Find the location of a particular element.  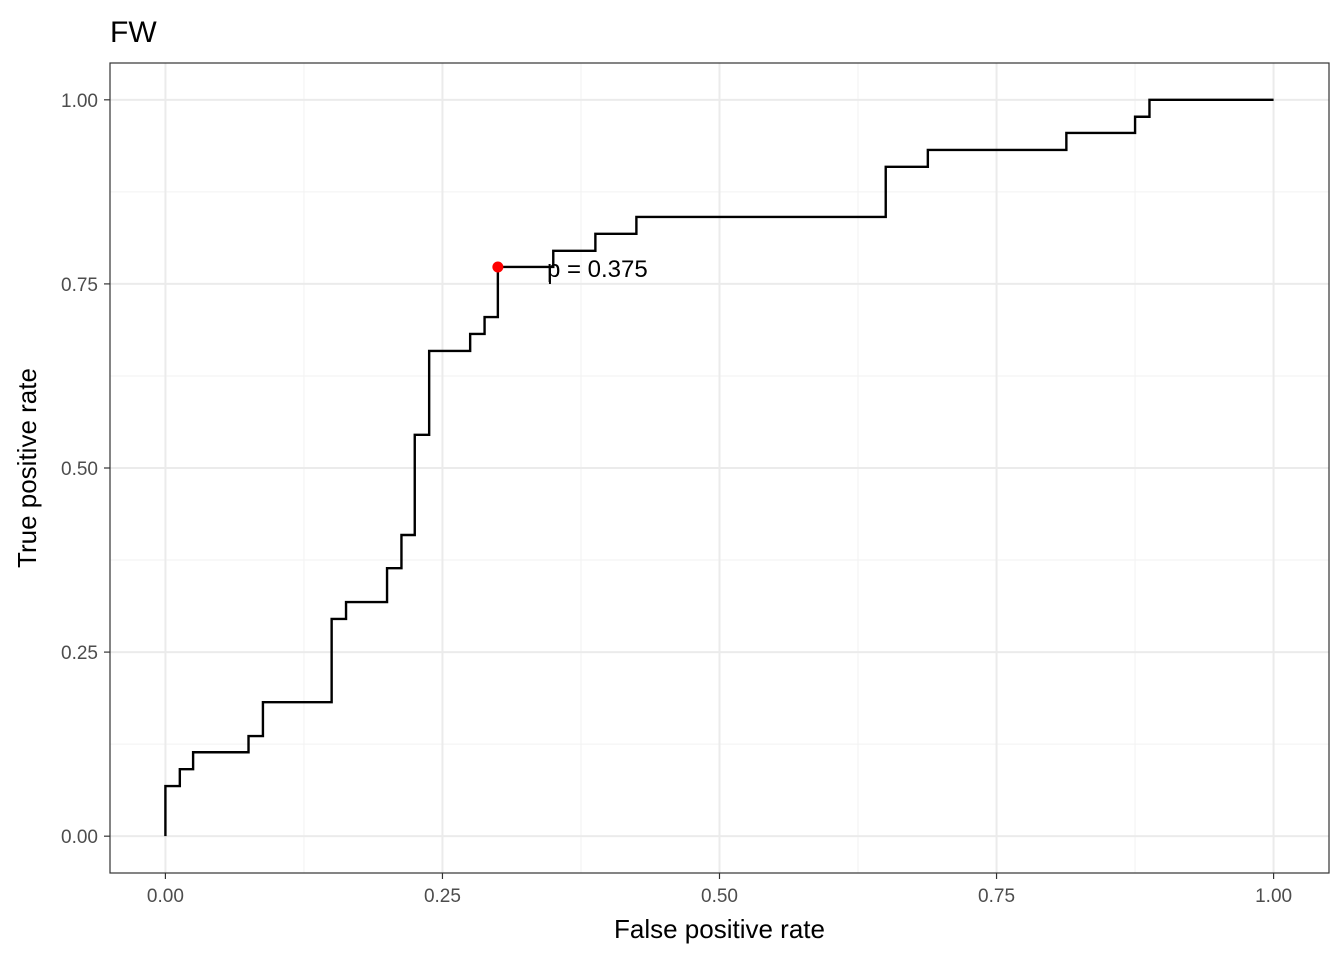

y-tick-label-4: 1.00 is located at coordinates (79, 101).